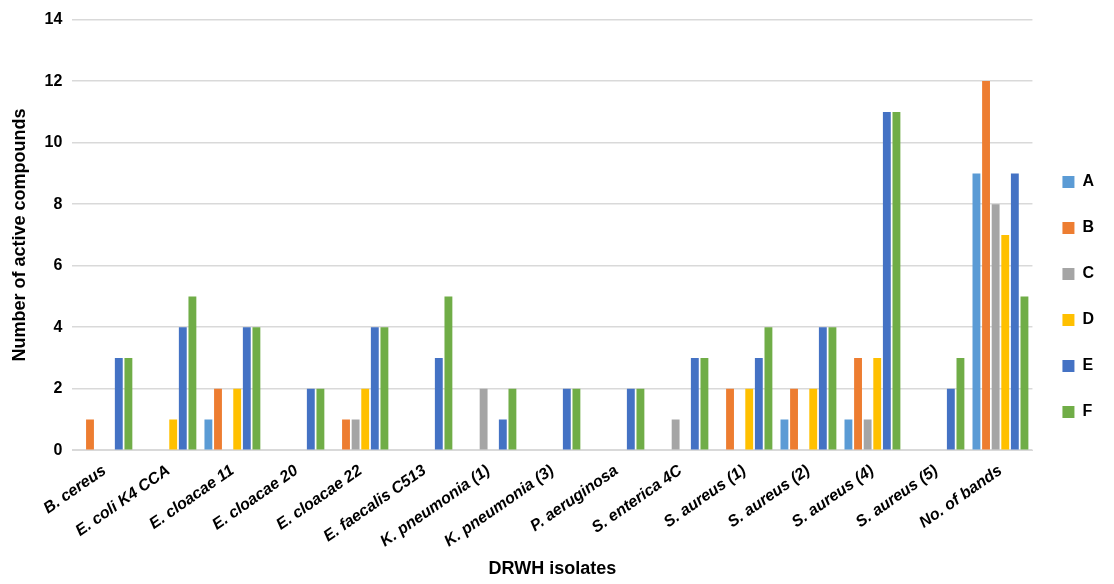 The height and width of the screenshot is (584, 1114). What do you see at coordinates (1088, 227) in the screenshot?
I see `legend-label: B` at bounding box center [1088, 227].